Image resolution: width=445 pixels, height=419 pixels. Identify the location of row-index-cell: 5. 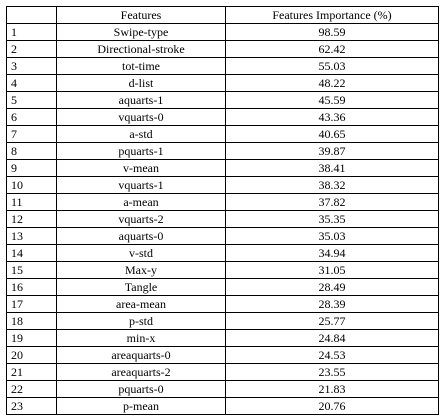
(31, 100).